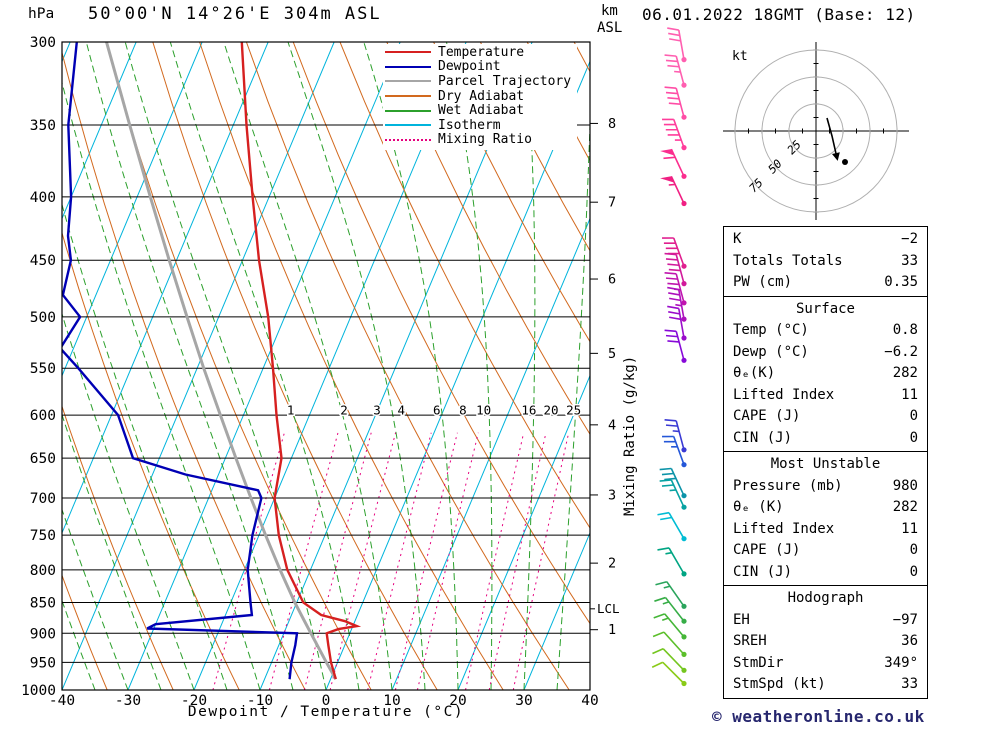  I want to click on indices-row-label: CIN (J), so click(763, 571).